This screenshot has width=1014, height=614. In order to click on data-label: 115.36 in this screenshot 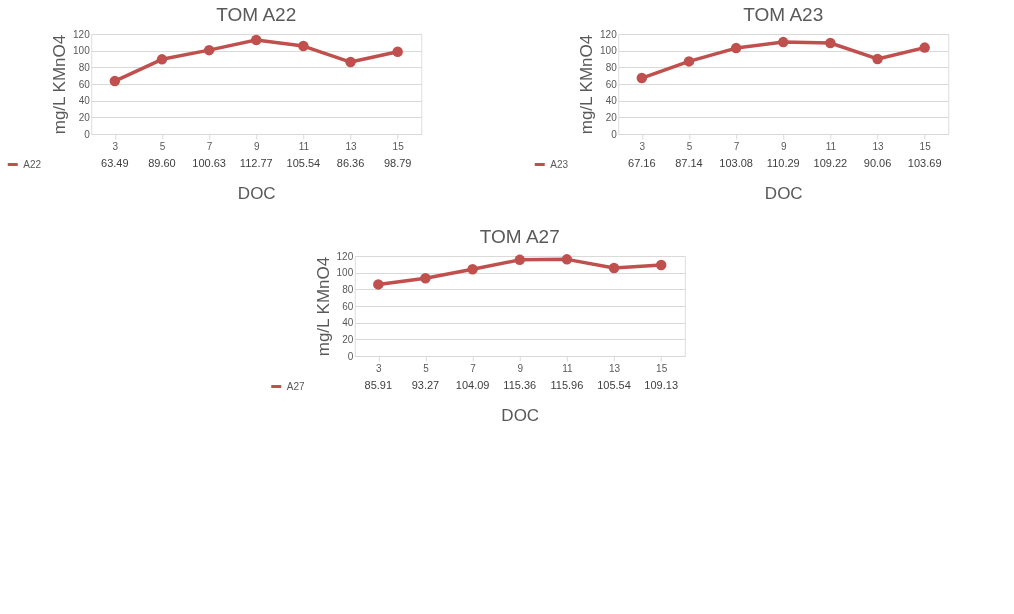, I will do `click(520, 385)`.